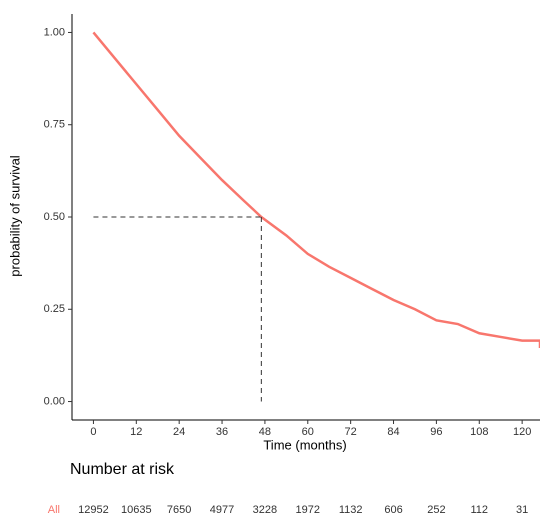 Image resolution: width=540 pixels, height=517 pixels. I want to click on x-tick-label: 24, so click(179, 432).